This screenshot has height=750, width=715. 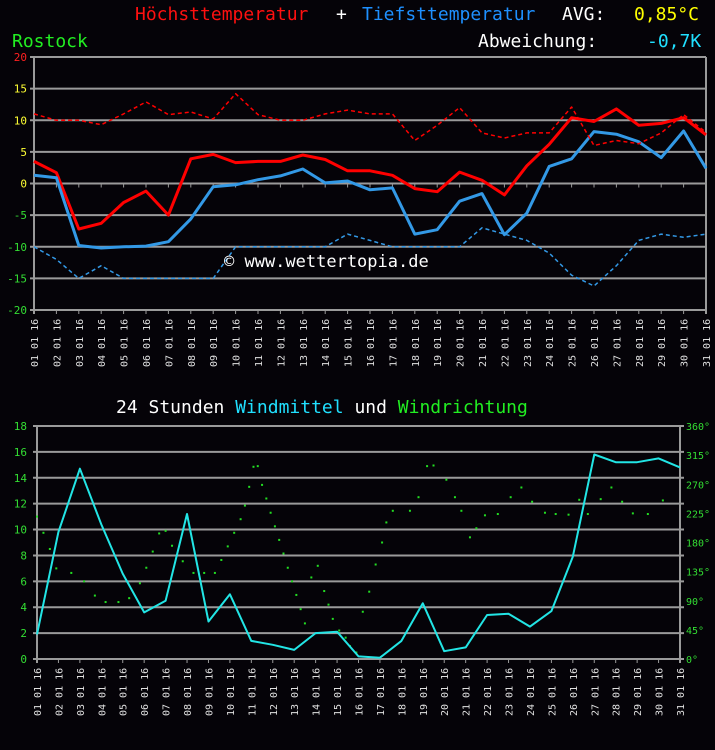 I want to click on avg-value: 0,85°C, so click(x=667, y=14).